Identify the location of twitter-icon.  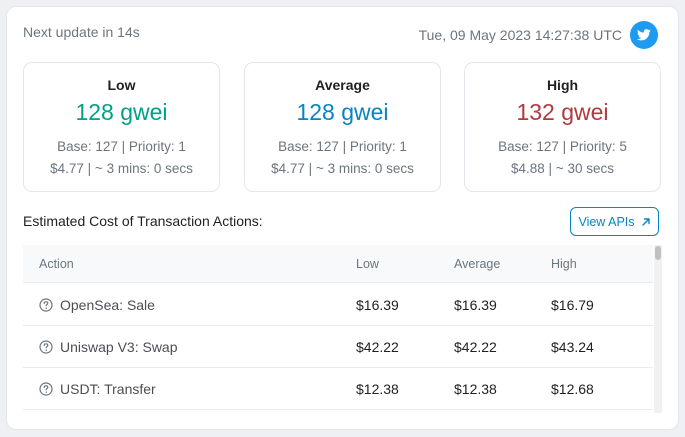
(644, 35).